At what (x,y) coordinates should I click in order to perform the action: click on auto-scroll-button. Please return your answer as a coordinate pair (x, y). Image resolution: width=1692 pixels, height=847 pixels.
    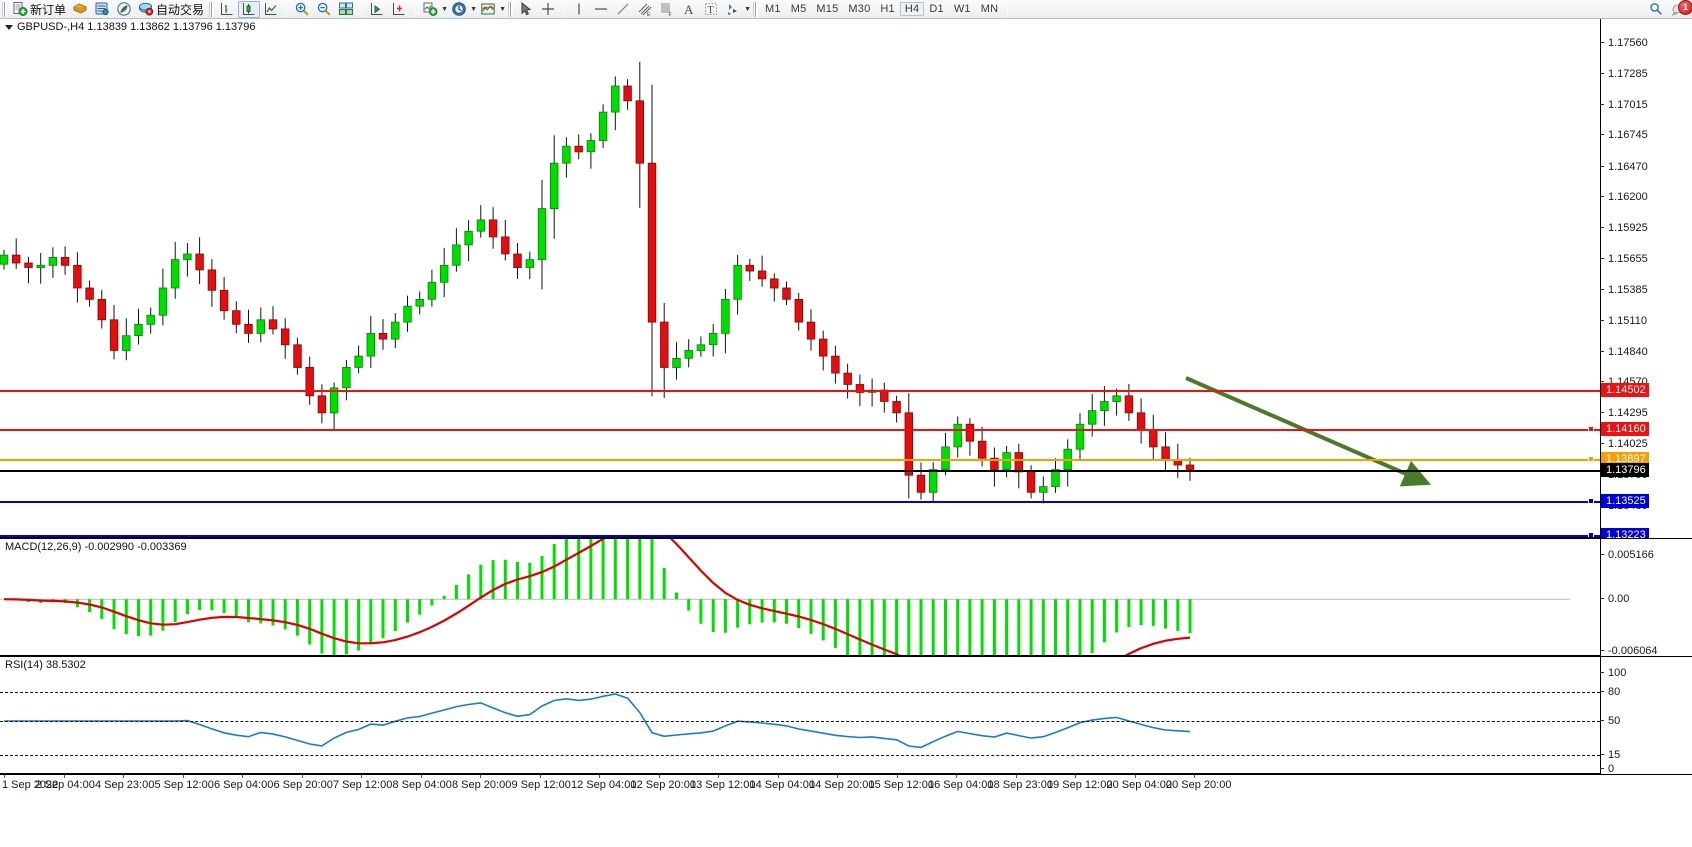
    Looking at the image, I should click on (377, 9).